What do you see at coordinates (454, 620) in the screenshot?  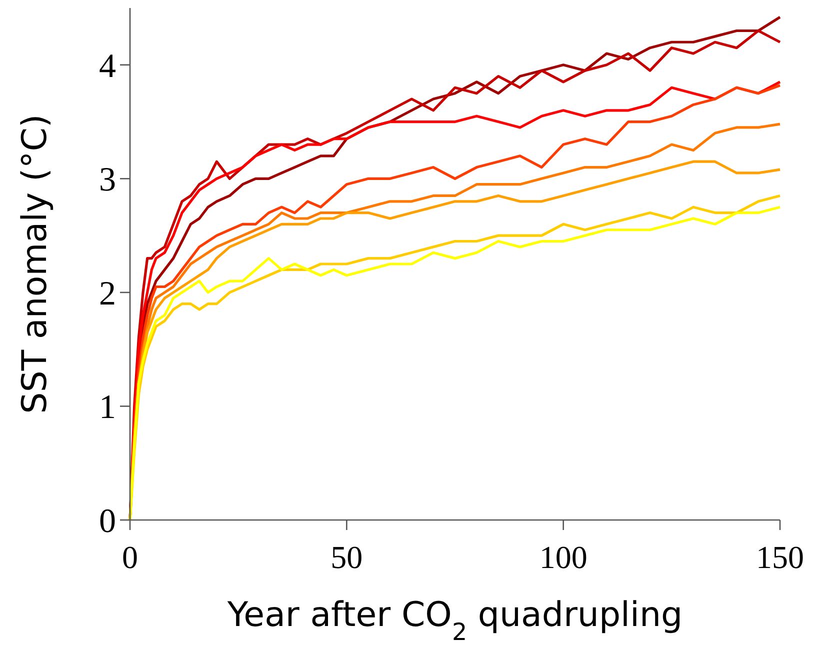 I see `x-axis-title: Year after CO$_{2}$ quadrupling` at bounding box center [454, 620].